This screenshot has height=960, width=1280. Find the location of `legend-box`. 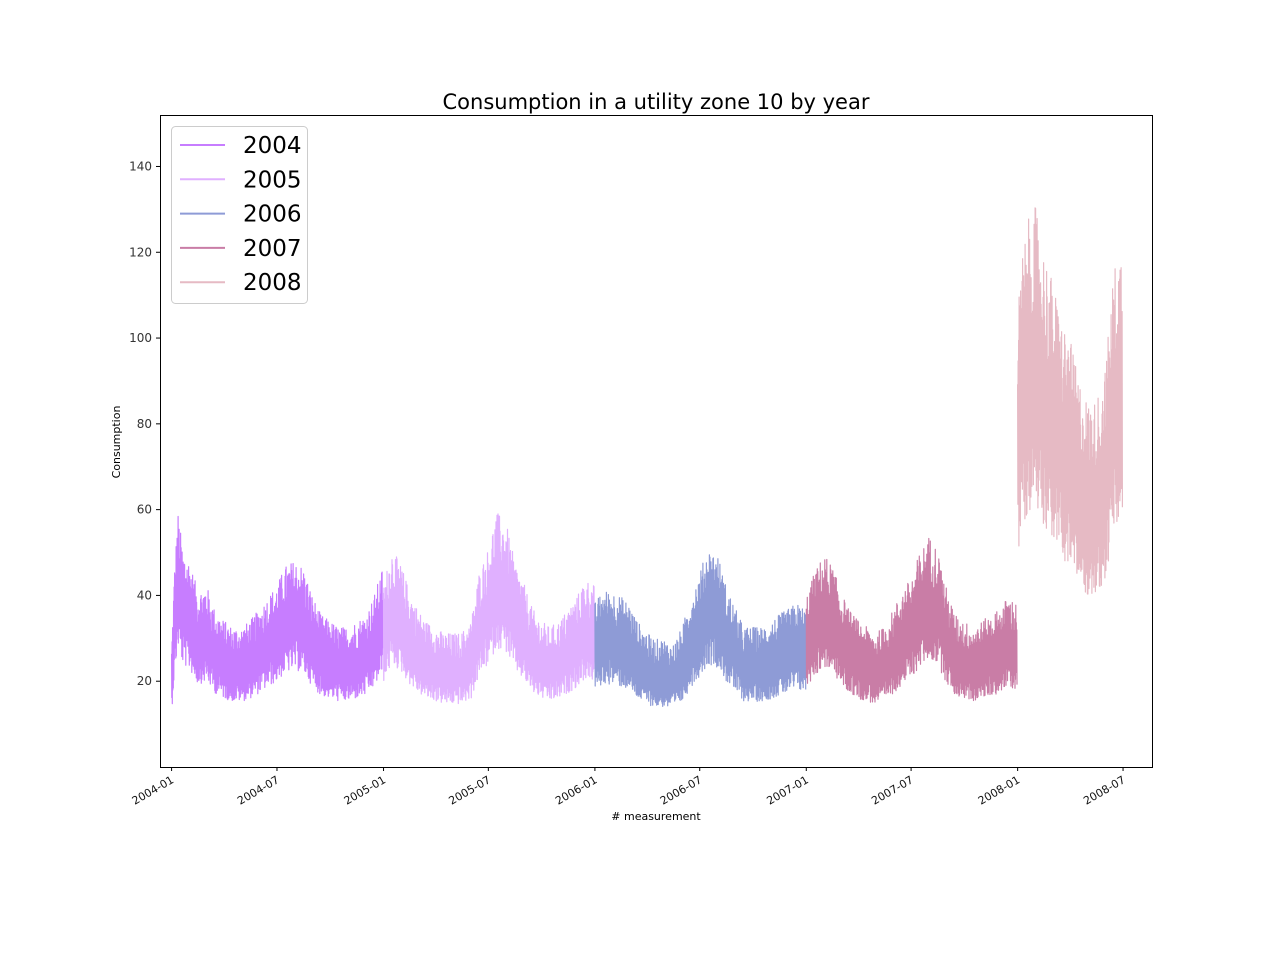

legend-box is located at coordinates (239, 215).